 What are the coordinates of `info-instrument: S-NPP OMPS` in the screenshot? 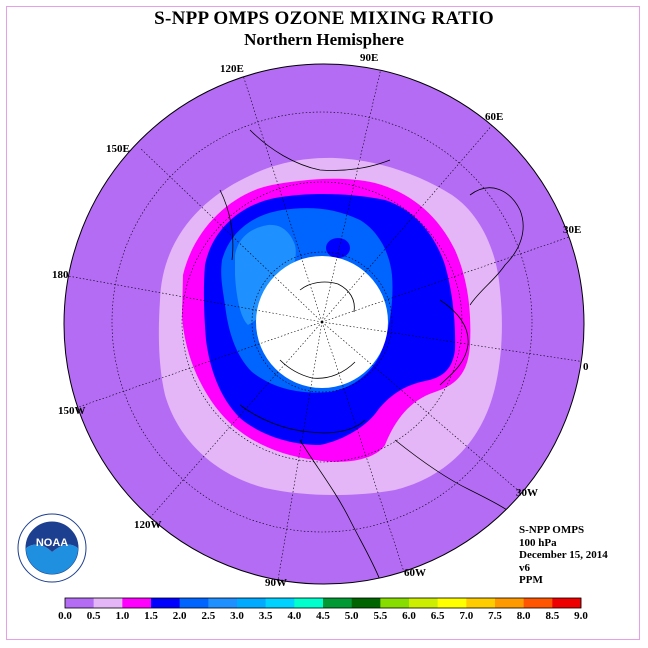 It's located at (552, 530).